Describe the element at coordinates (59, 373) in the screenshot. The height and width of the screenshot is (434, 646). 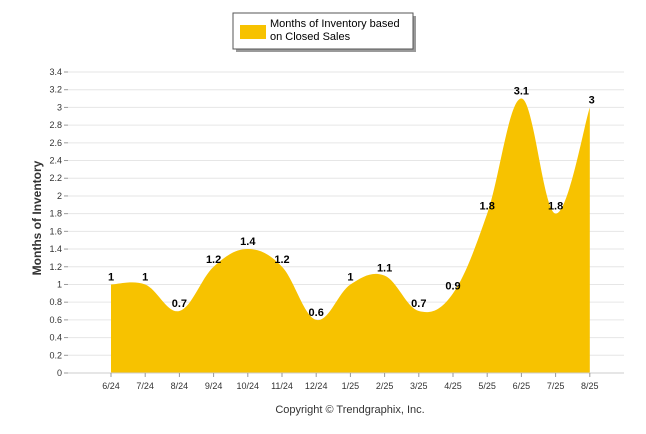
I see `y-tick-label: 0` at that location.